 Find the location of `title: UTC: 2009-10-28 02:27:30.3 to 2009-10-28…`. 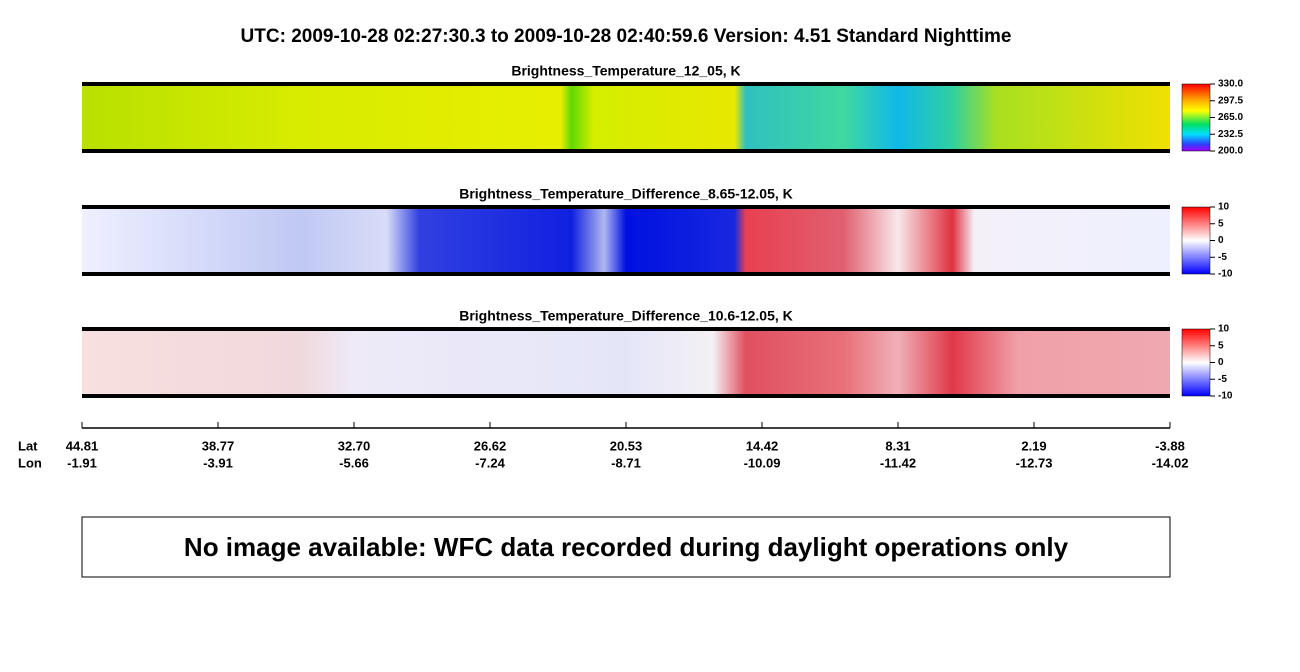

title: UTC: 2009-10-28 02:27:30.3 to 2009-10-28… is located at coordinates (626, 36).